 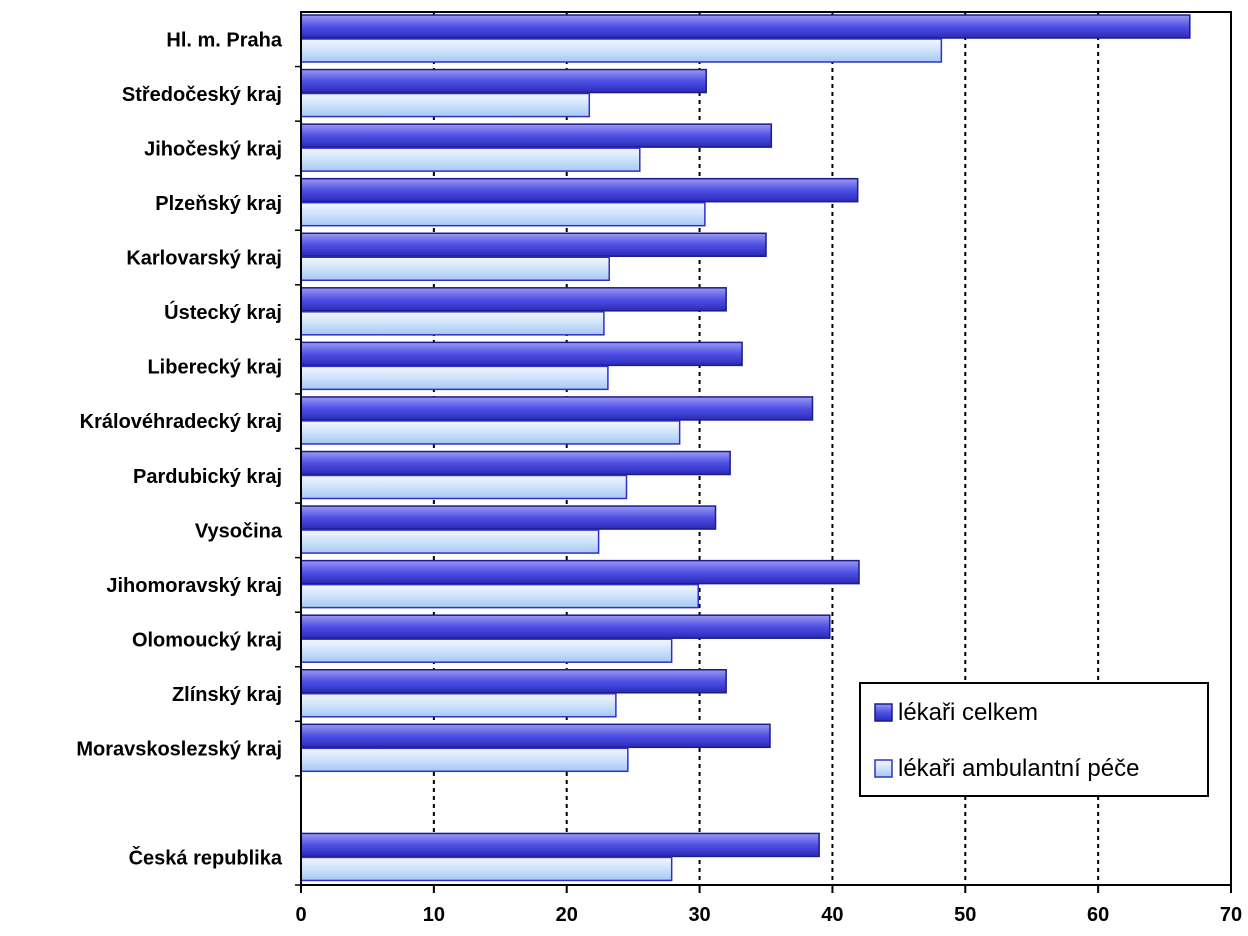 I want to click on category-label: Karlovarský kraj, so click(x=204, y=259).